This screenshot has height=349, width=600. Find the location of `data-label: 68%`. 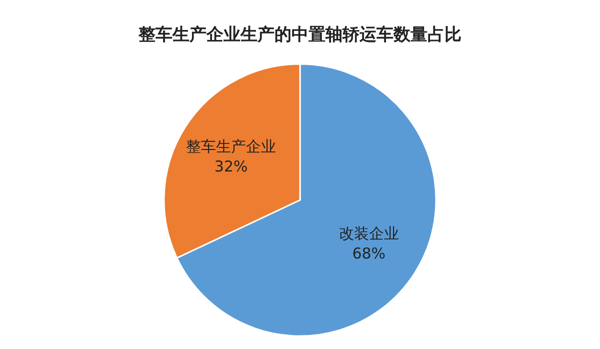

data-label: 68% is located at coordinates (369, 253).